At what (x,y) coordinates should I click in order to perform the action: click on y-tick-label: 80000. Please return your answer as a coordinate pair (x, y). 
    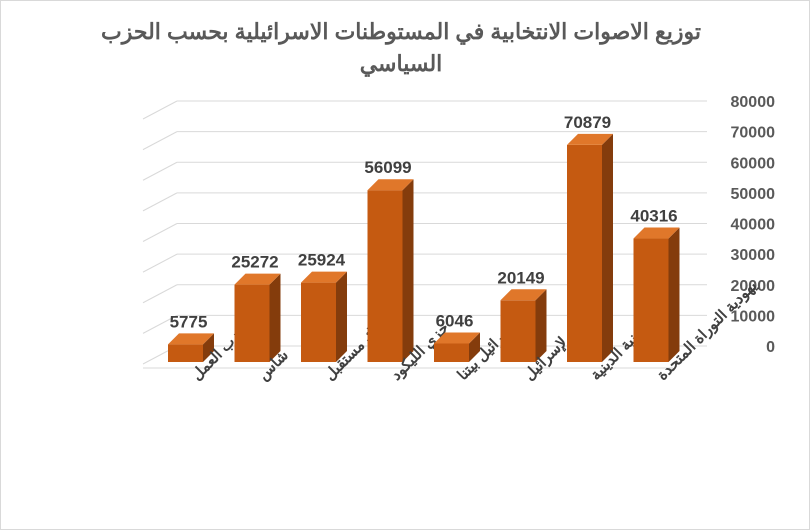
    Looking at the image, I should click on (753, 102).